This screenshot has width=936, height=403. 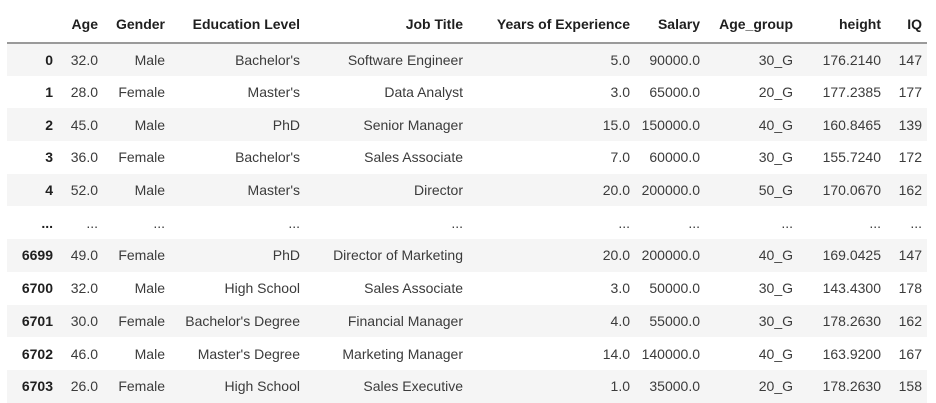 I want to click on cell: 200000.0, so click(x=670, y=190).